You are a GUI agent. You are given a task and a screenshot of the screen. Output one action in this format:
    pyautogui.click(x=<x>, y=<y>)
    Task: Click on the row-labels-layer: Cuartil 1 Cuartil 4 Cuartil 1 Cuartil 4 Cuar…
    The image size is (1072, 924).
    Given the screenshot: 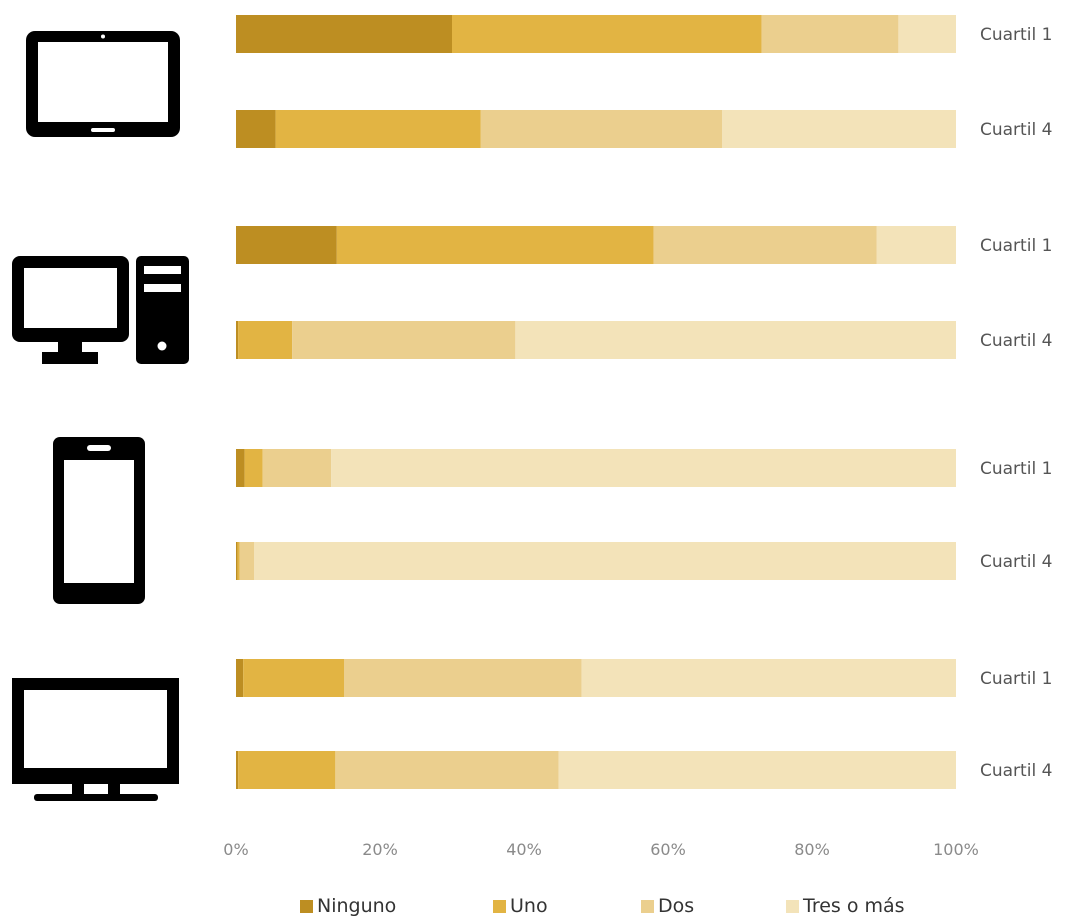 What is the action you would take?
    pyautogui.click(x=1016, y=403)
    